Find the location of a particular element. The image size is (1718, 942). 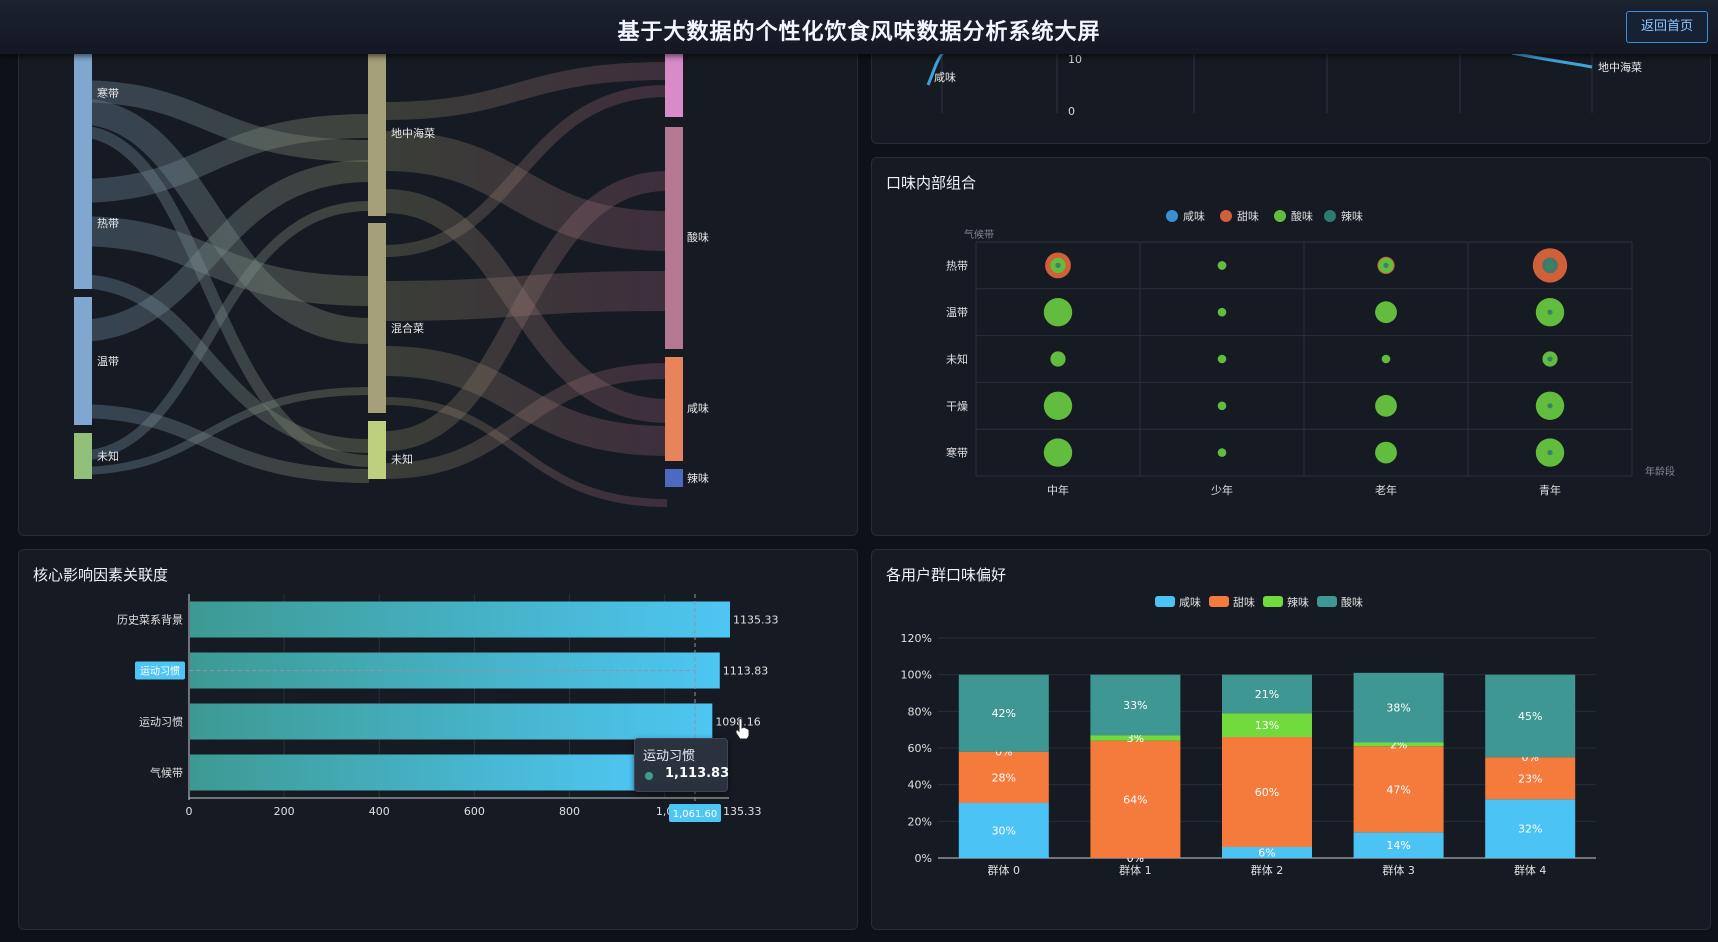

sankey-label-temperate: 温带 is located at coordinates (108, 361).